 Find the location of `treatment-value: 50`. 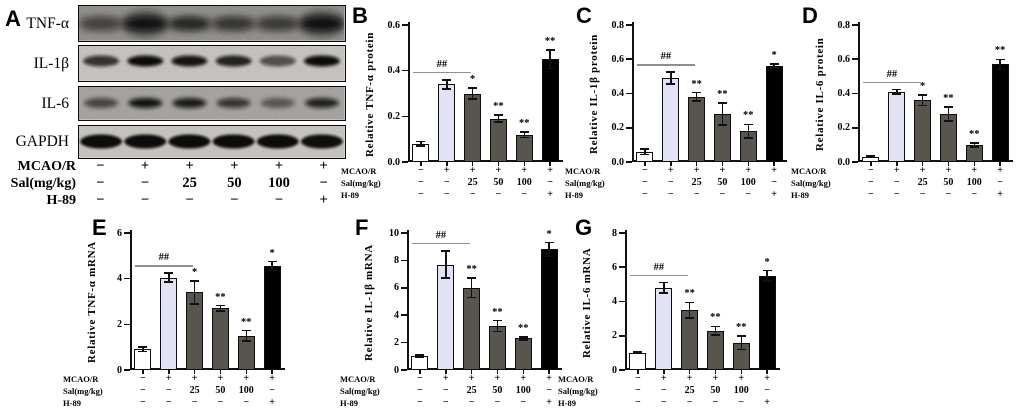

treatment-value: 50 is located at coordinates (498, 182).